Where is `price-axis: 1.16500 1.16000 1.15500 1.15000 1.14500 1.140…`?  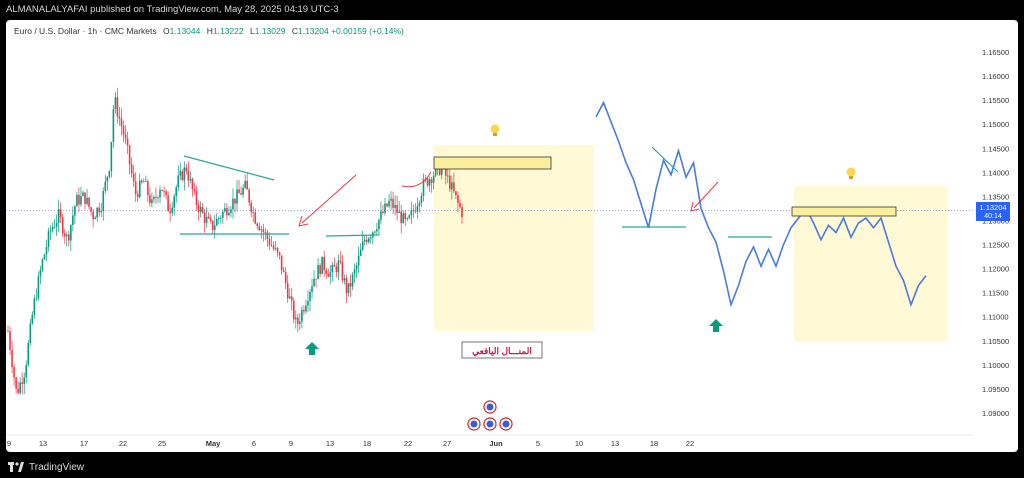 price-axis: 1.16500 1.16000 1.15500 1.15000 1.14500 1.140… is located at coordinates (995, 233).